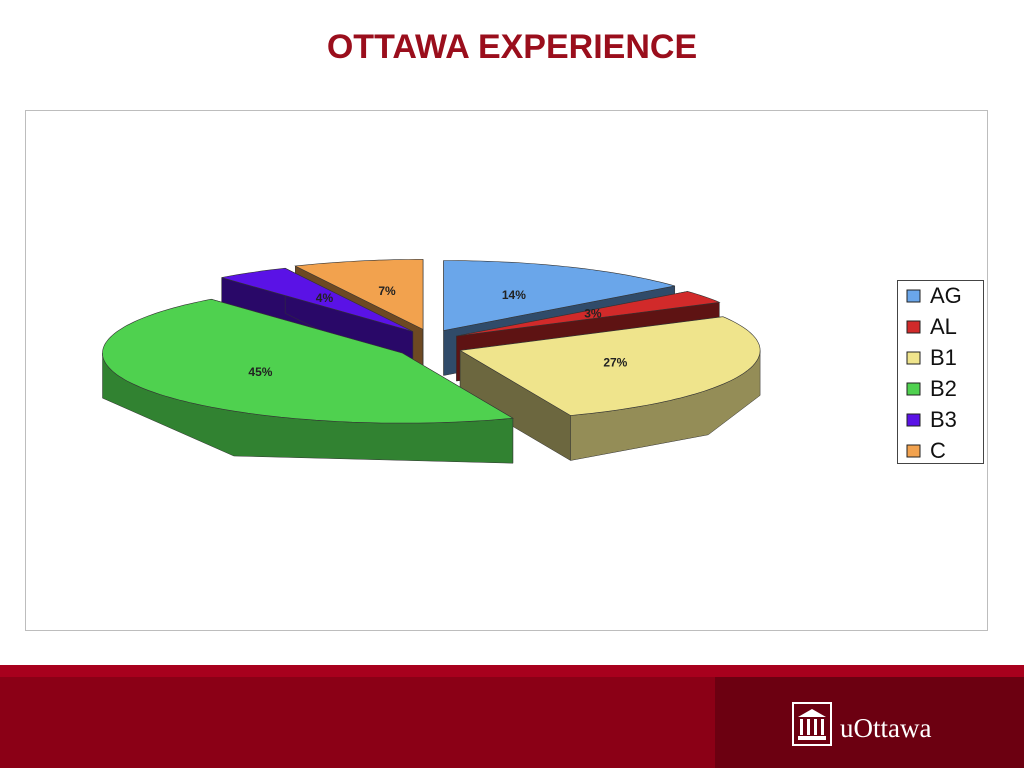  I want to click on footer, so click(512, 716).